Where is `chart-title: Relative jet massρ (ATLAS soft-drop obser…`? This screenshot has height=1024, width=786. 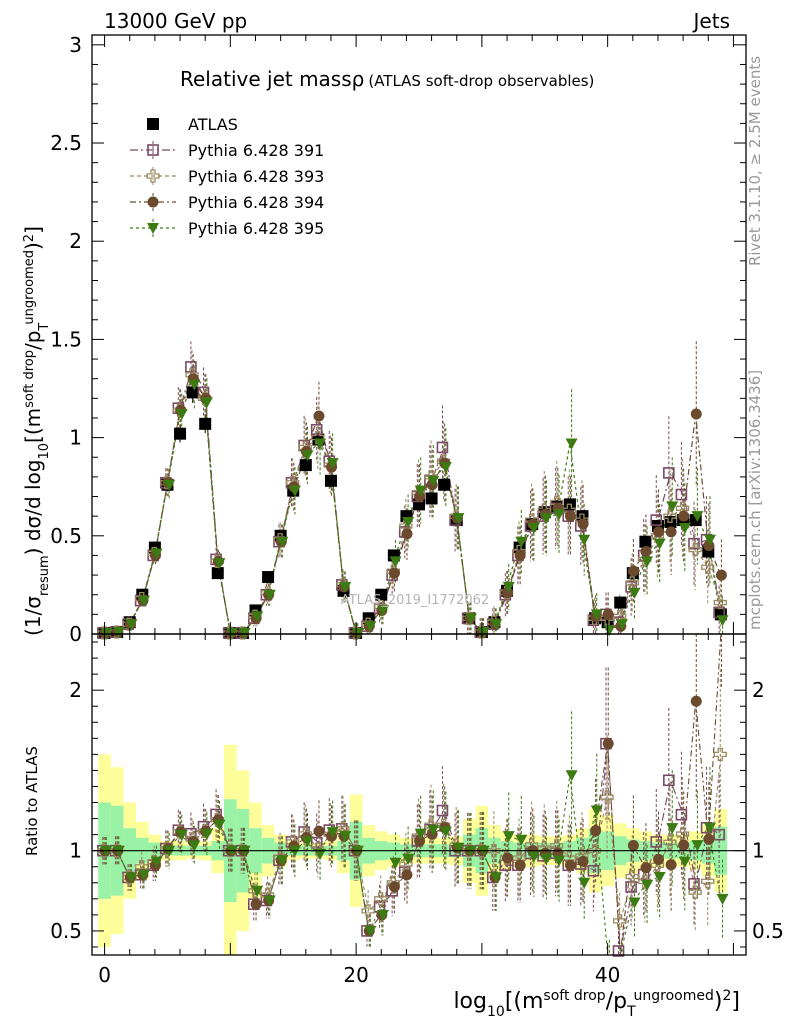
chart-title: Relative jet massρ (ATLAS soft-drop obser… is located at coordinates (387, 79).